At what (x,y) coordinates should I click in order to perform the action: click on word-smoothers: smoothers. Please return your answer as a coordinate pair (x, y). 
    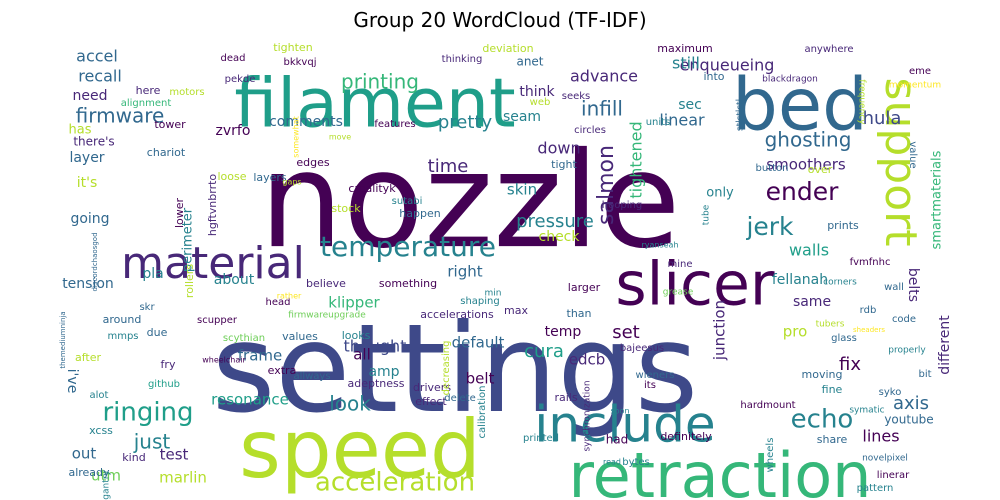
    Looking at the image, I should click on (806, 165).